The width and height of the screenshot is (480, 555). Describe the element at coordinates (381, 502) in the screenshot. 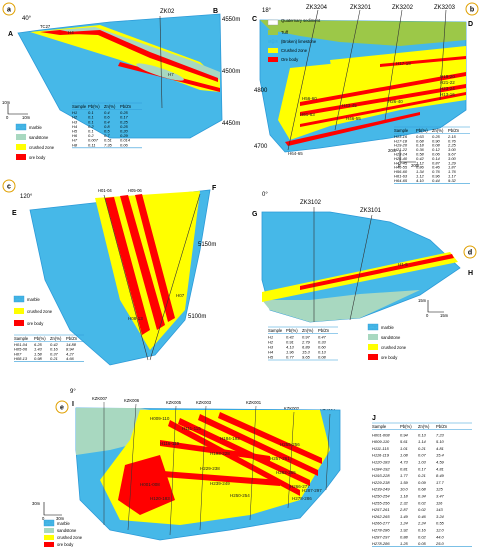

I see `table-cell: H255-256` at that location.